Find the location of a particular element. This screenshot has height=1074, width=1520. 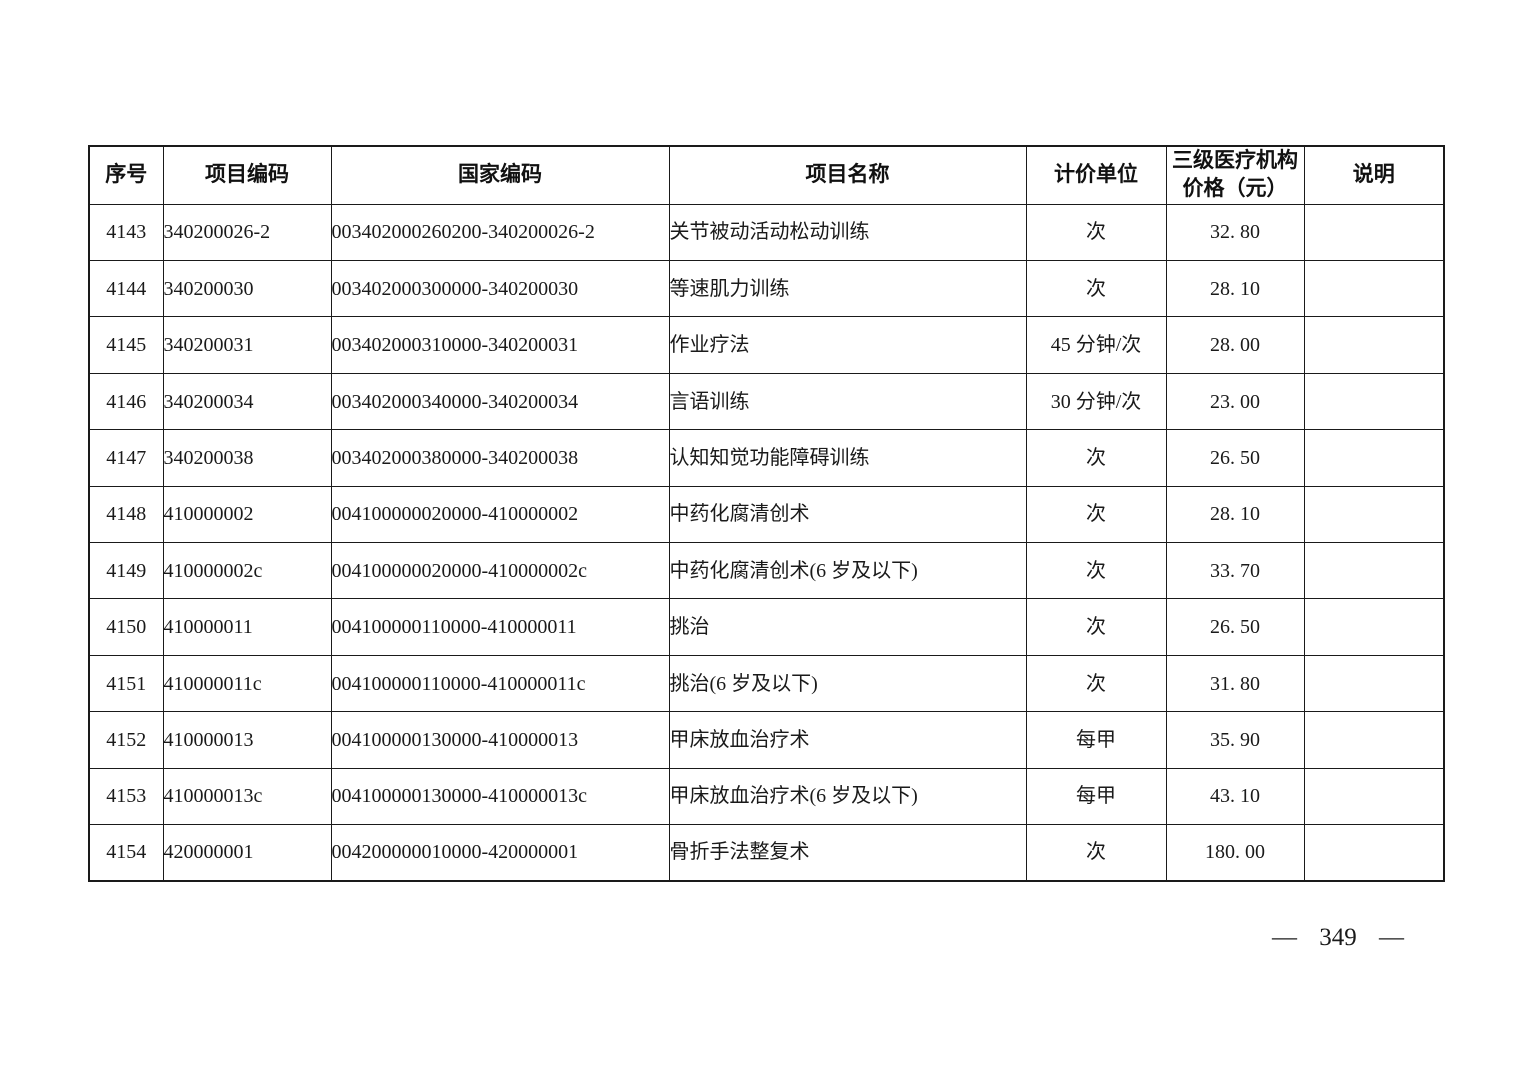

cell-project-name: 骨折手法整复术 is located at coordinates (847, 852).